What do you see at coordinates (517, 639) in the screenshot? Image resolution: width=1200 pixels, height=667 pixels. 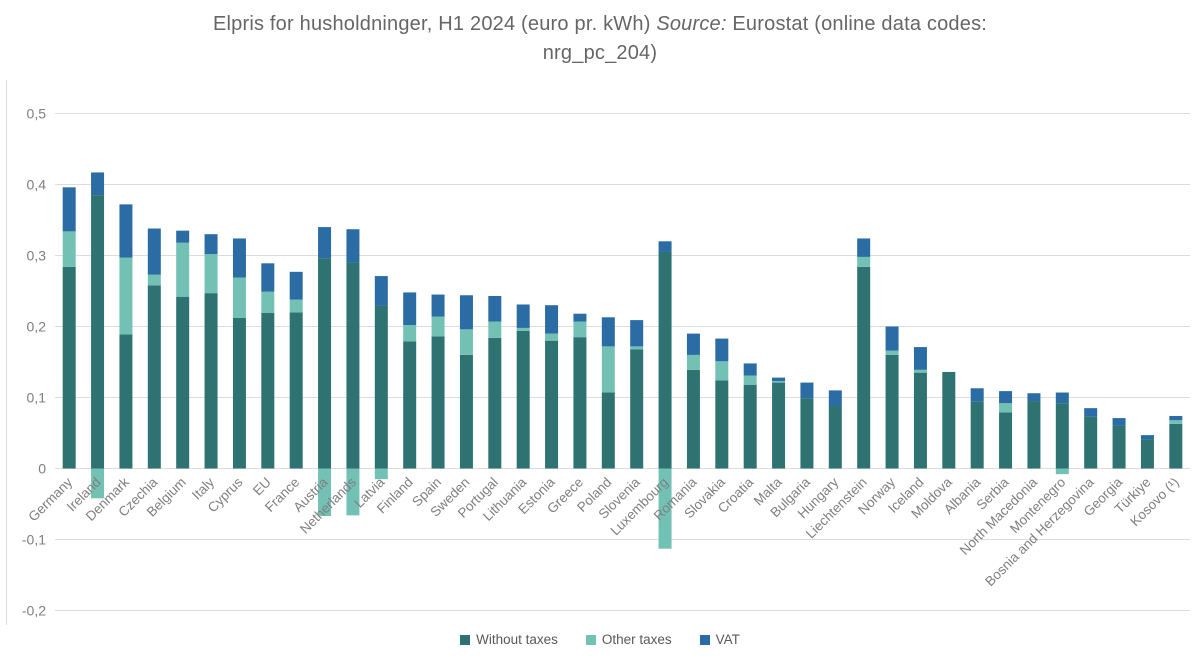 I see `legend-label-without-taxes: Without taxes` at bounding box center [517, 639].